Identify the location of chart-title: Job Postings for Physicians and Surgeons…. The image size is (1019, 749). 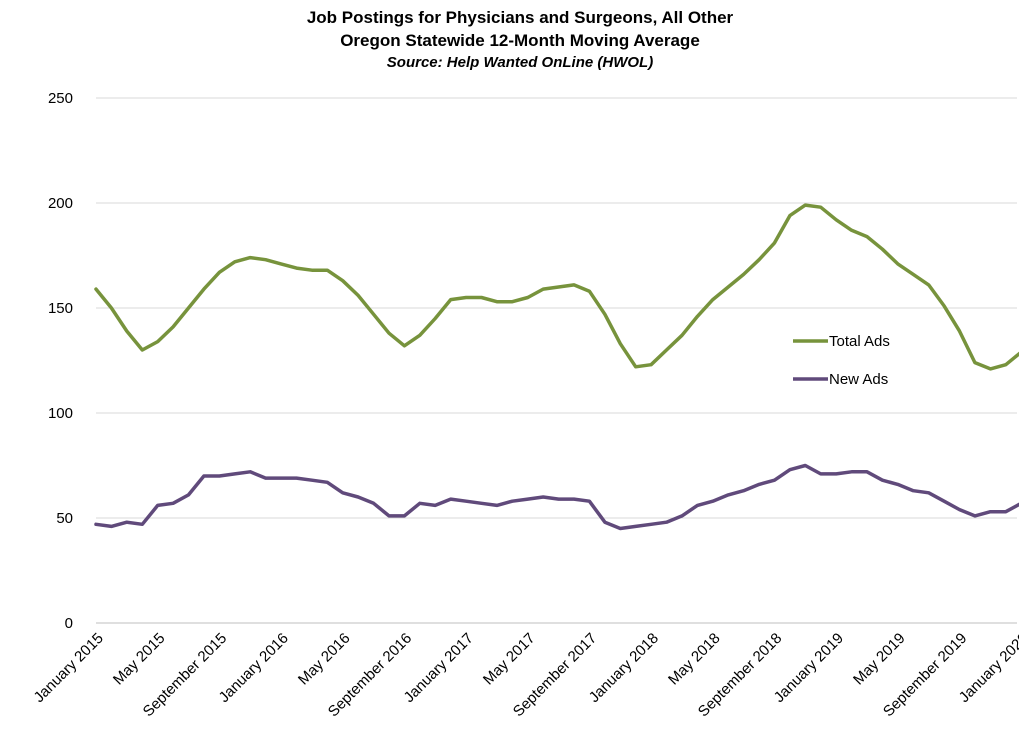
(520, 17).